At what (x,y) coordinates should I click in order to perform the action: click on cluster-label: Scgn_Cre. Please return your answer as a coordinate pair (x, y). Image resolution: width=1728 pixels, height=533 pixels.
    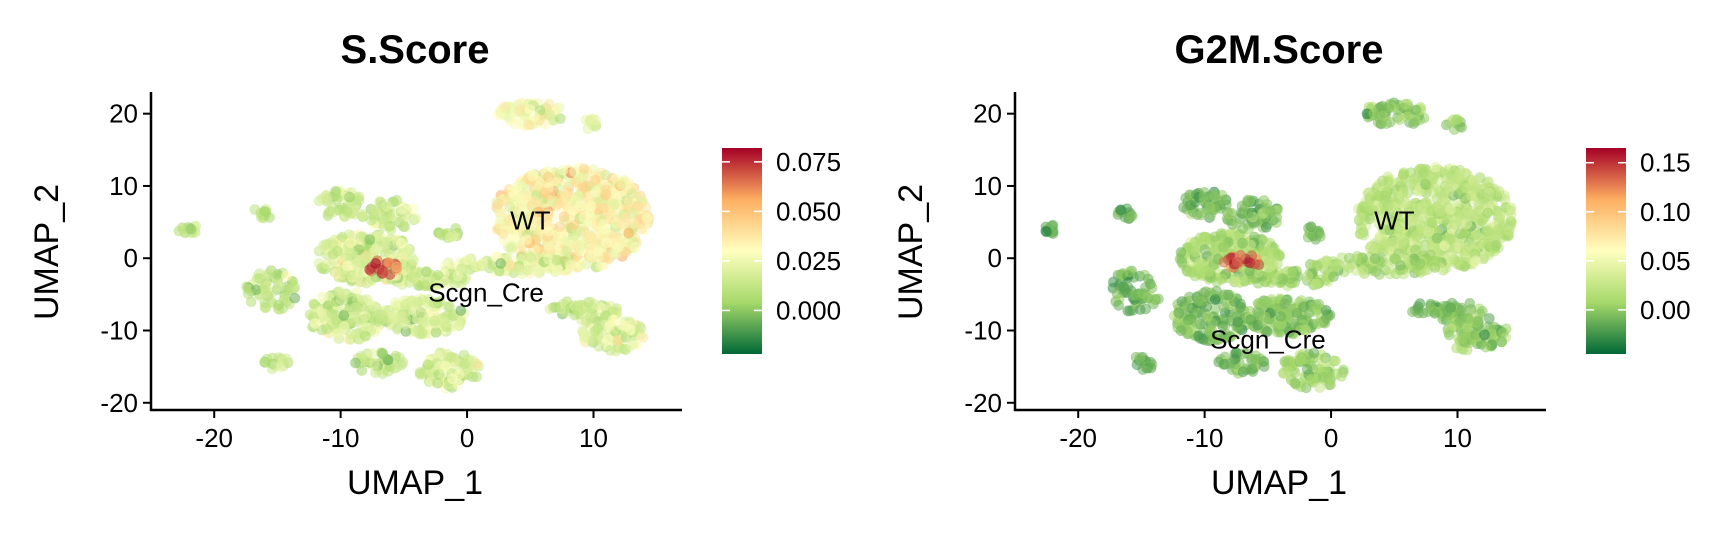
    Looking at the image, I should click on (486, 293).